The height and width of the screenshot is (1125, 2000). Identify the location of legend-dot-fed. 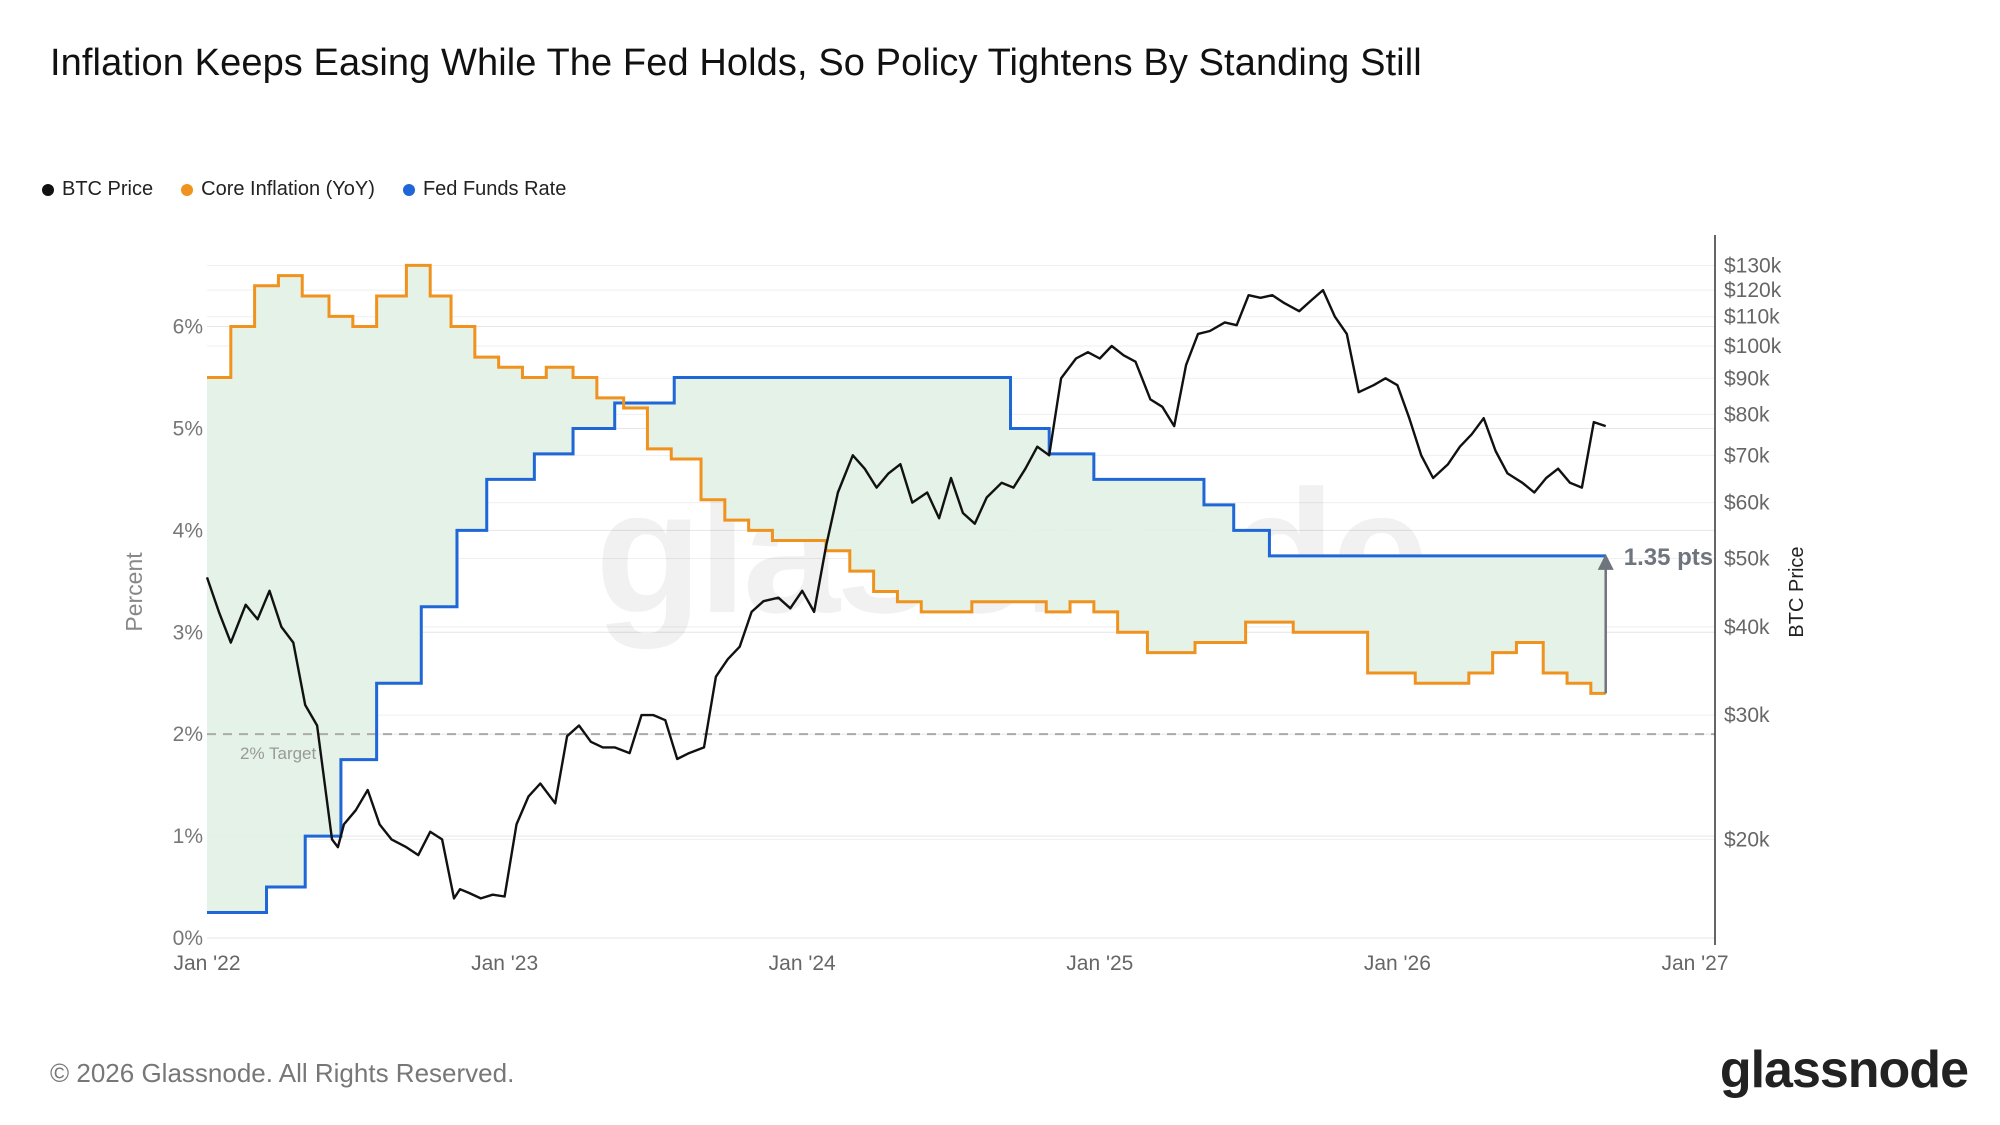
(408, 189).